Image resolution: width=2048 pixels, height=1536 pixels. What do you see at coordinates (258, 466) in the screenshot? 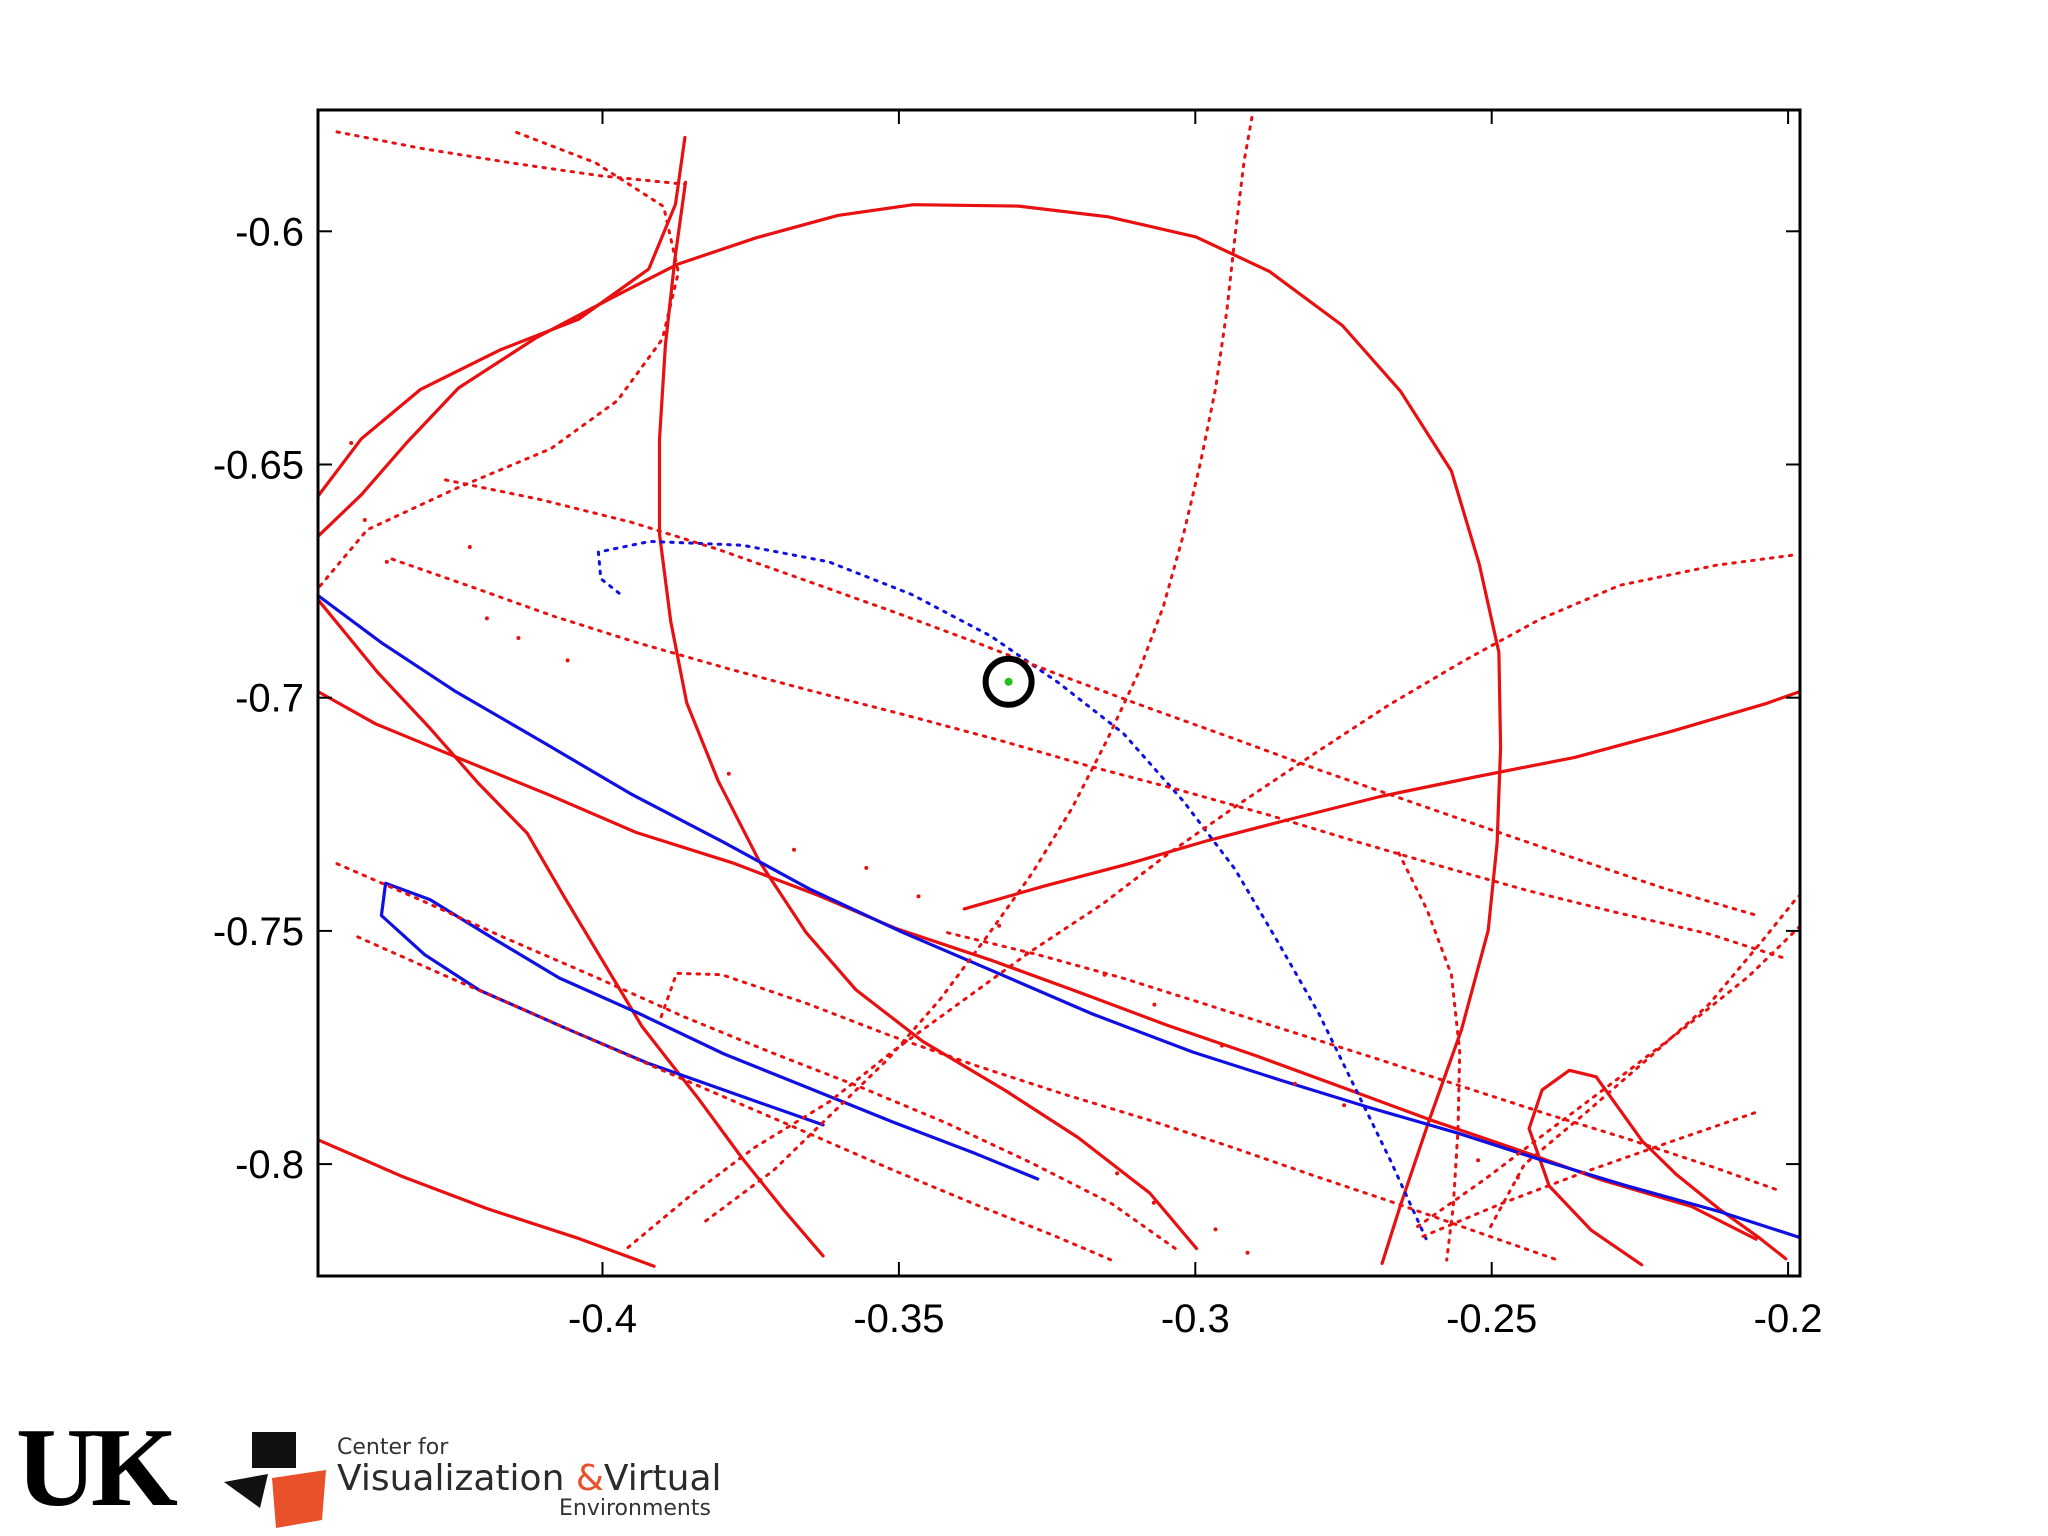
I see `y-tick-label: -0.65` at bounding box center [258, 466].